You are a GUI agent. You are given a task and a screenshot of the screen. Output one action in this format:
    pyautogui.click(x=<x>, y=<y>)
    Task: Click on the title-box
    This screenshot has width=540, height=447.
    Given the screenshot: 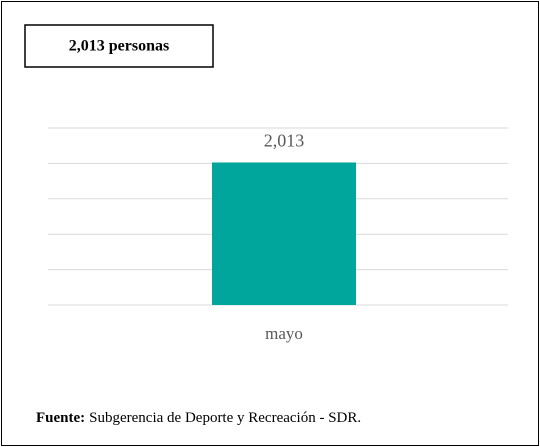 What is the action you would take?
    pyautogui.click(x=119, y=46)
    